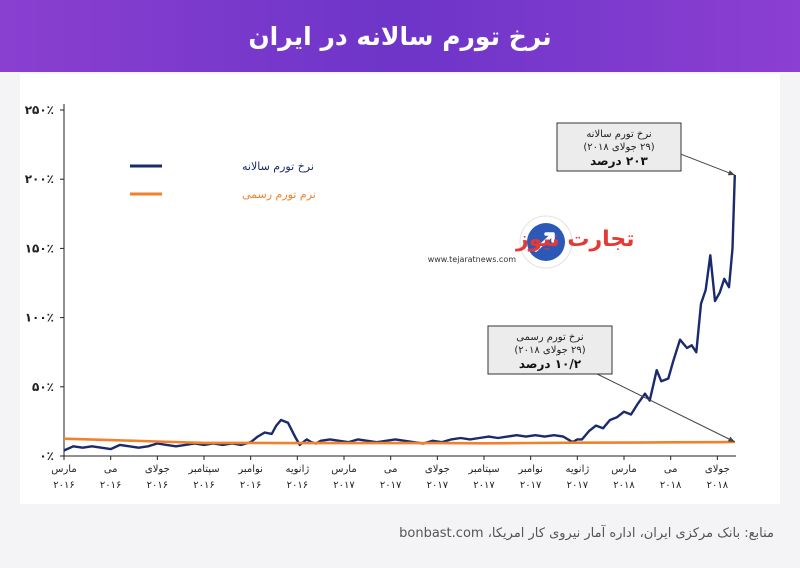 The height and width of the screenshot is (568, 800). What do you see at coordinates (618, 134) in the screenshot?
I see `annotation-title: نرخ تورم سالانه` at bounding box center [618, 134].